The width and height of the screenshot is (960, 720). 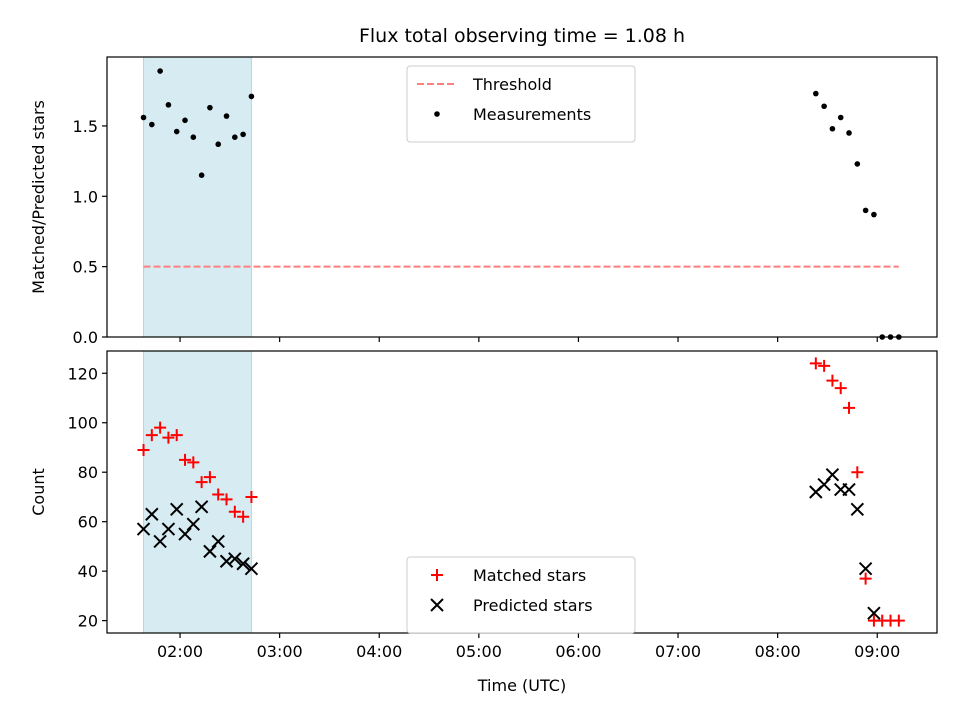 What do you see at coordinates (85, 196) in the screenshot?
I see `y-tick-label: 1.0` at bounding box center [85, 196].